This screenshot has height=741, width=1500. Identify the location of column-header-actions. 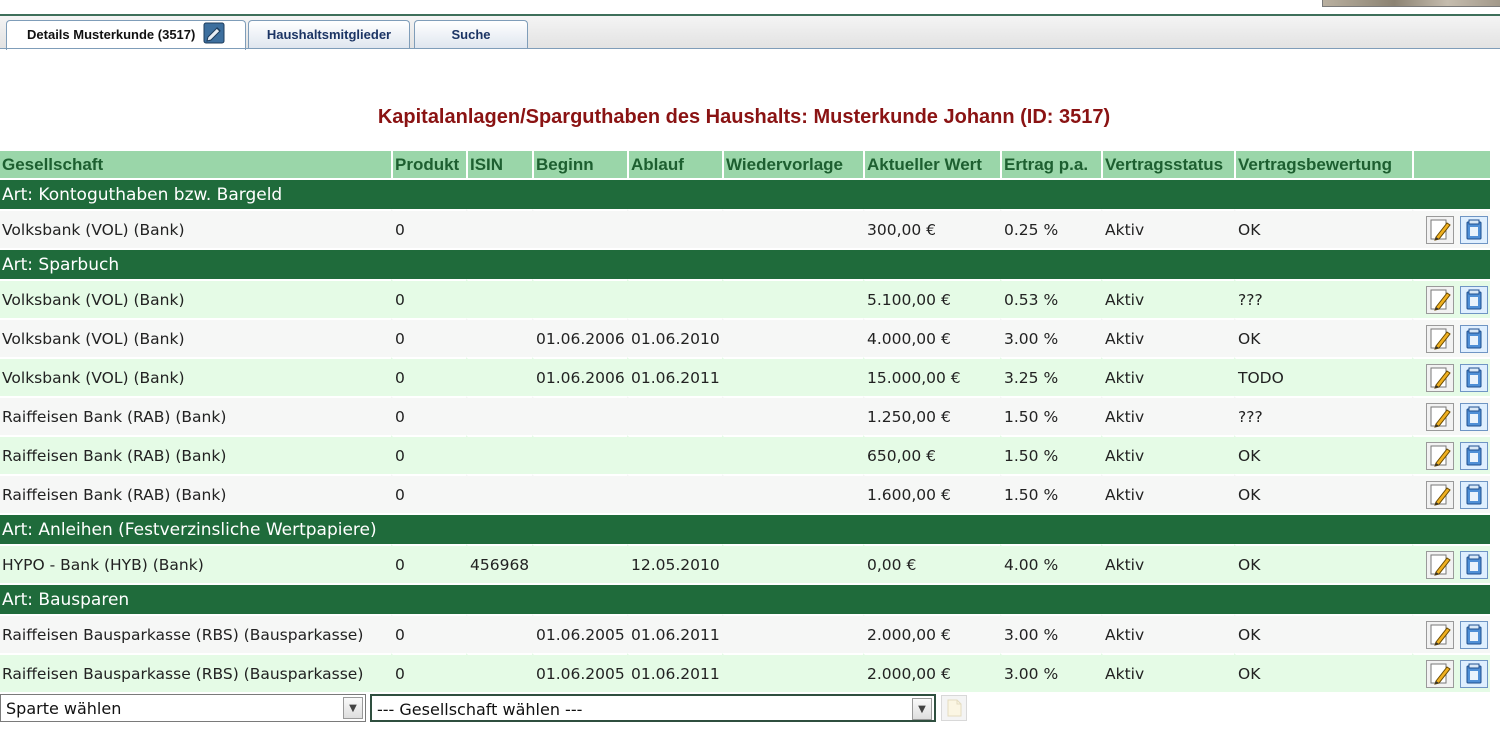
(1451, 164).